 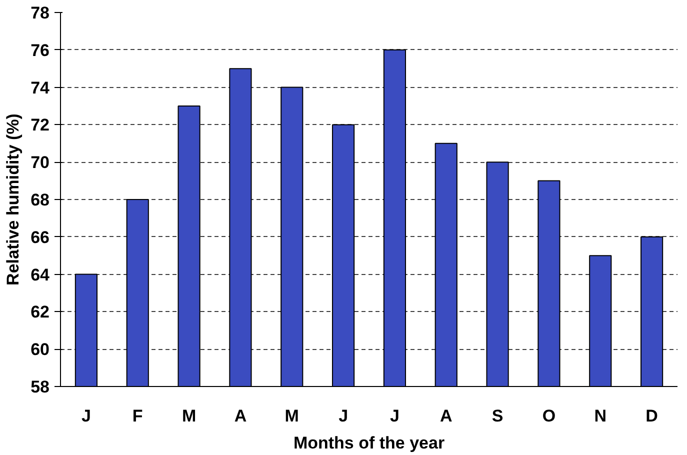 What do you see at coordinates (40, 50) in the screenshot?
I see `y-tick-label: 76` at bounding box center [40, 50].